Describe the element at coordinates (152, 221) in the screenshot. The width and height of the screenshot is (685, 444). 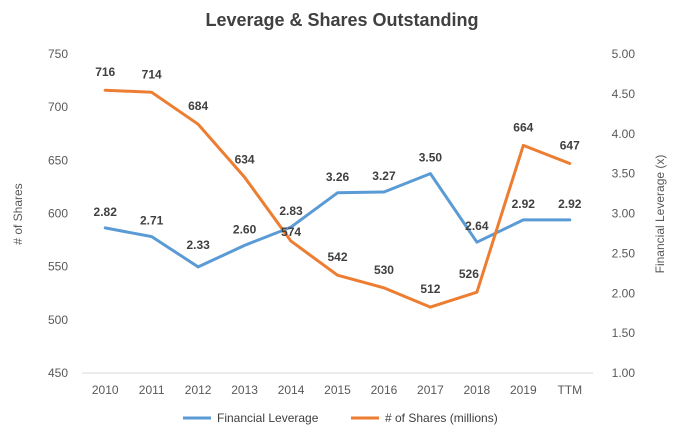
I see `data-label: 2.71` at that location.